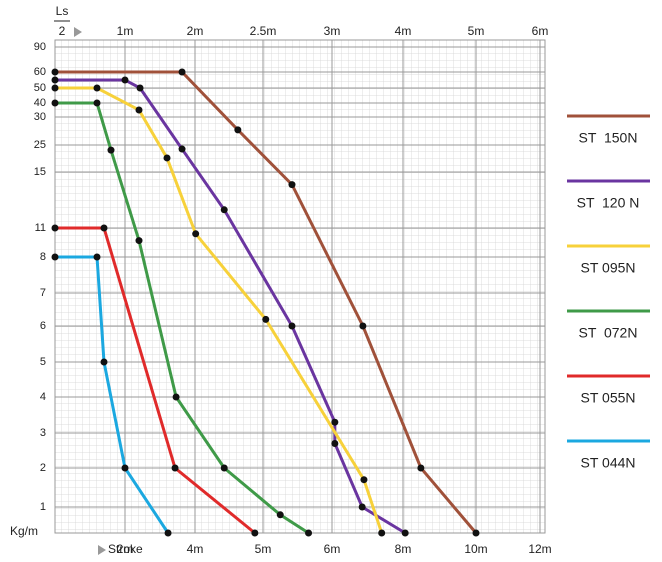 The width and height of the screenshot is (662, 562). Describe the element at coordinates (43, 507) in the screenshot. I see `y-tick-label: 1` at that location.